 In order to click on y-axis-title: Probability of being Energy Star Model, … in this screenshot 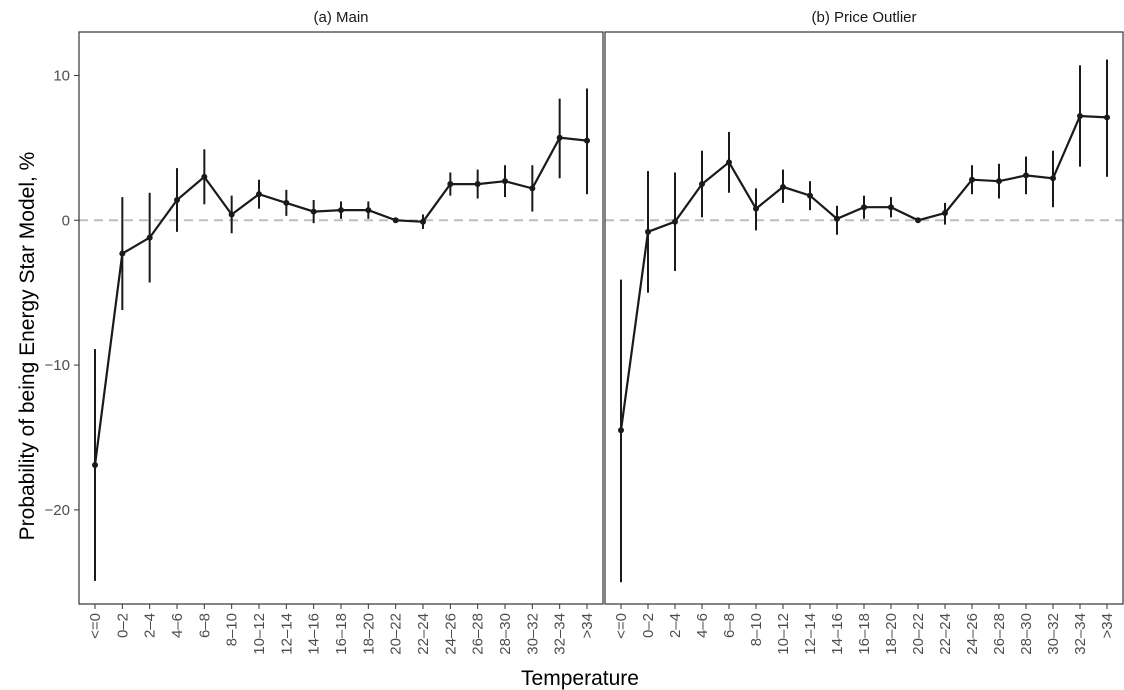, I will do `click(27, 346)`.